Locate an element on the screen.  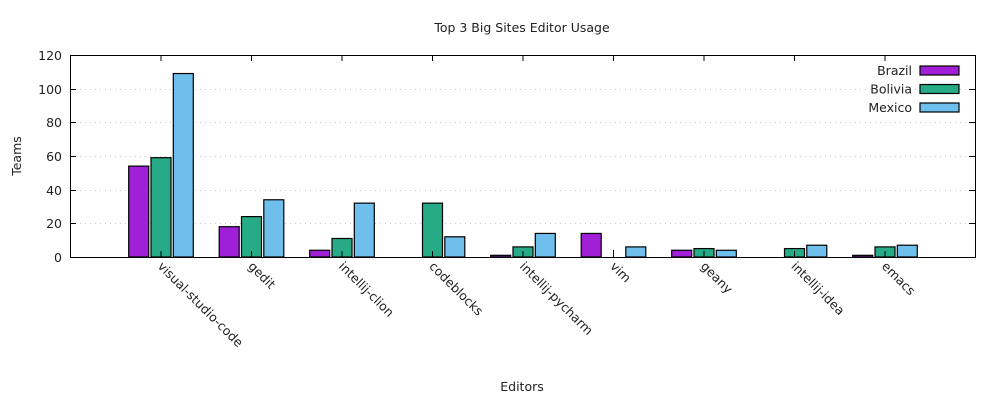
y-tick-label: 40 is located at coordinates (54, 190).